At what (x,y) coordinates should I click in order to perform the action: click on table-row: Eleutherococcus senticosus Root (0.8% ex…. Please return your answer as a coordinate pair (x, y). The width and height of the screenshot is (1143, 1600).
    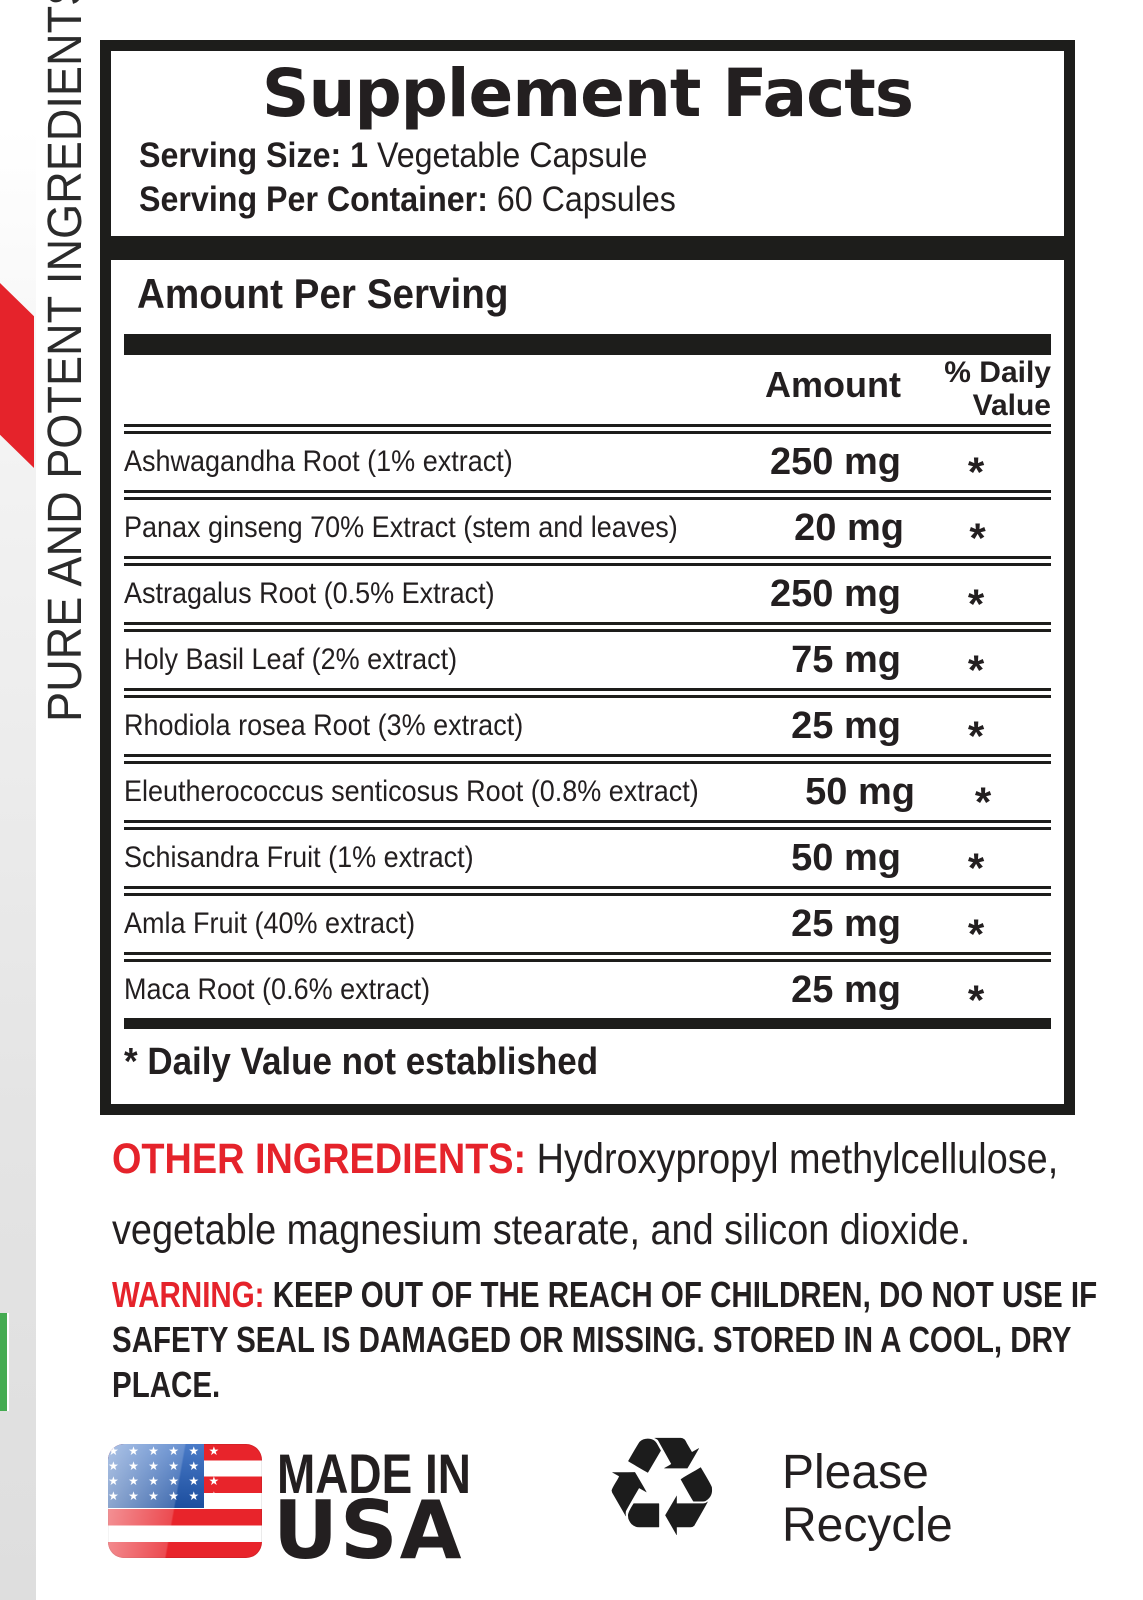
    Looking at the image, I should click on (558, 798).